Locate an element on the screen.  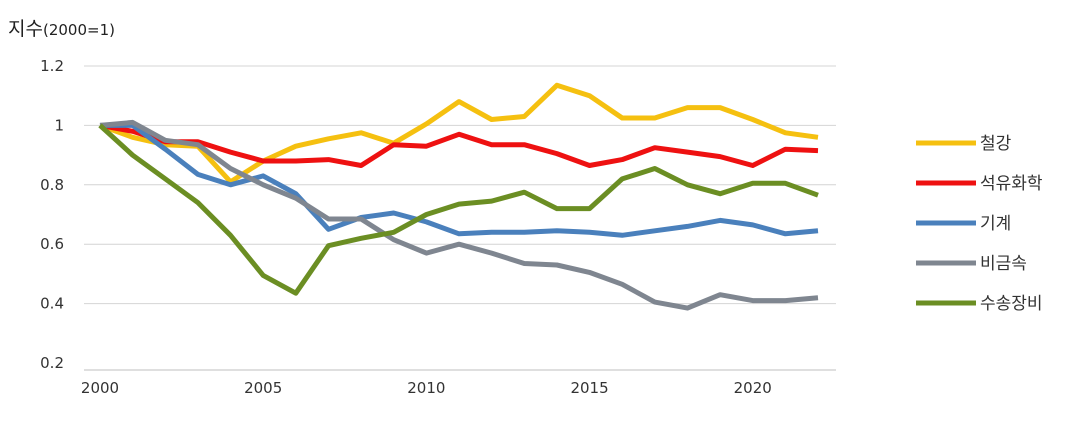
y-axis-title: 지수(2000=1) is located at coordinates (61, 29).